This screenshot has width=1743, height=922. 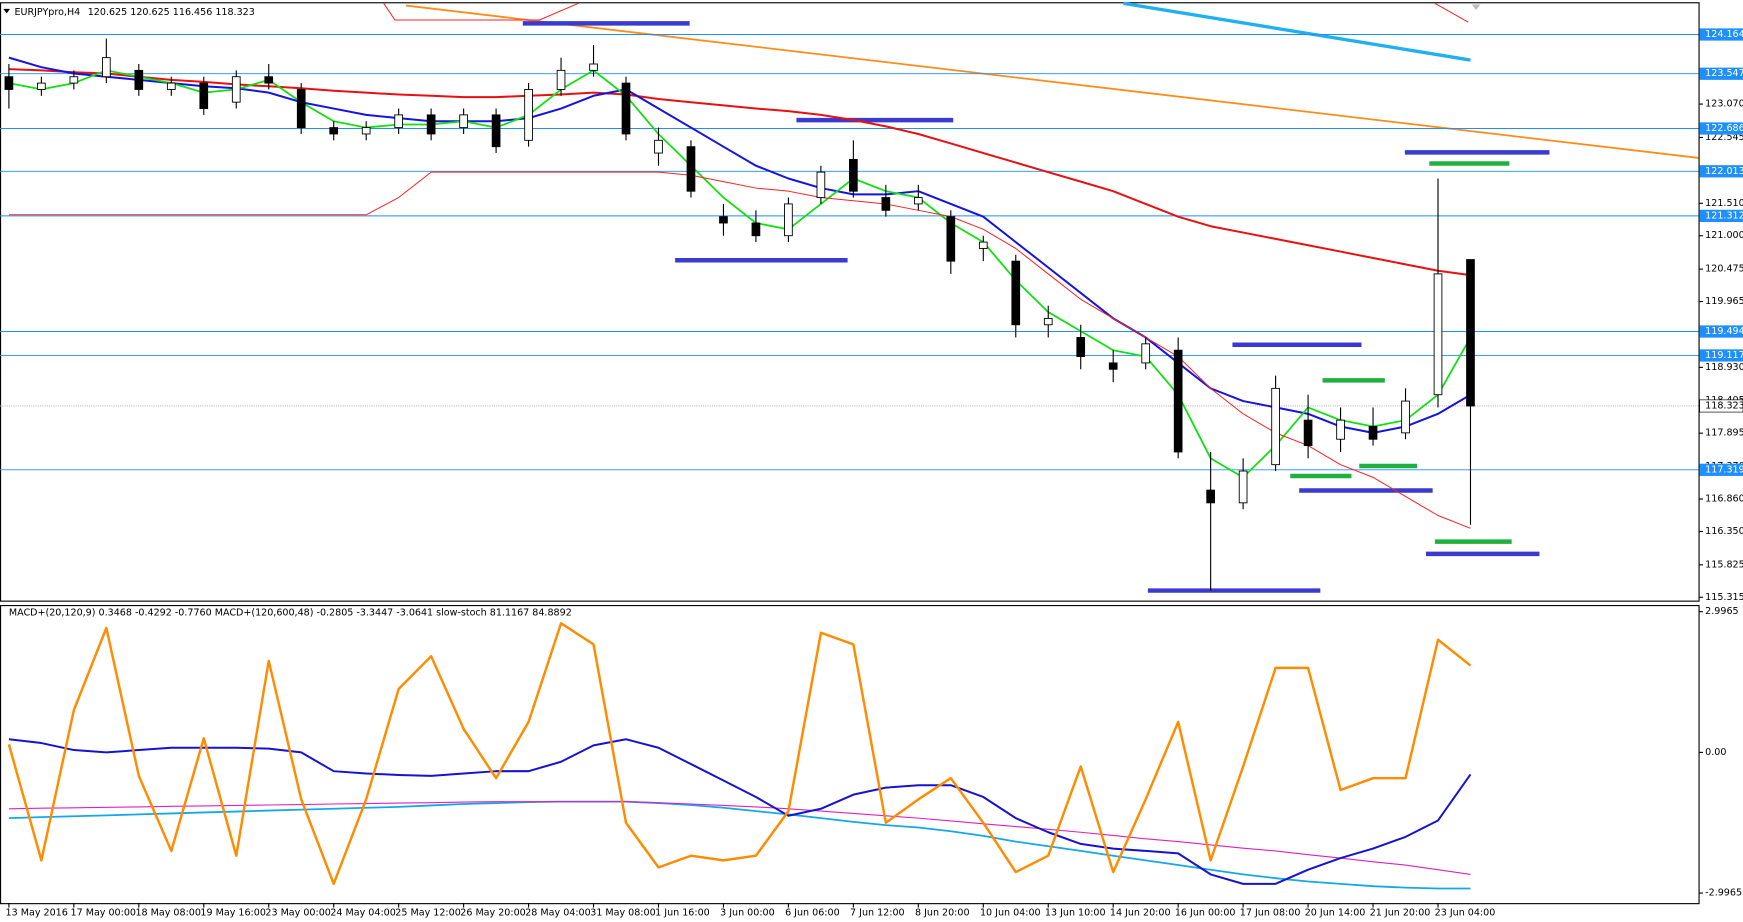 I want to click on band-line, so click(x=1451, y=12).